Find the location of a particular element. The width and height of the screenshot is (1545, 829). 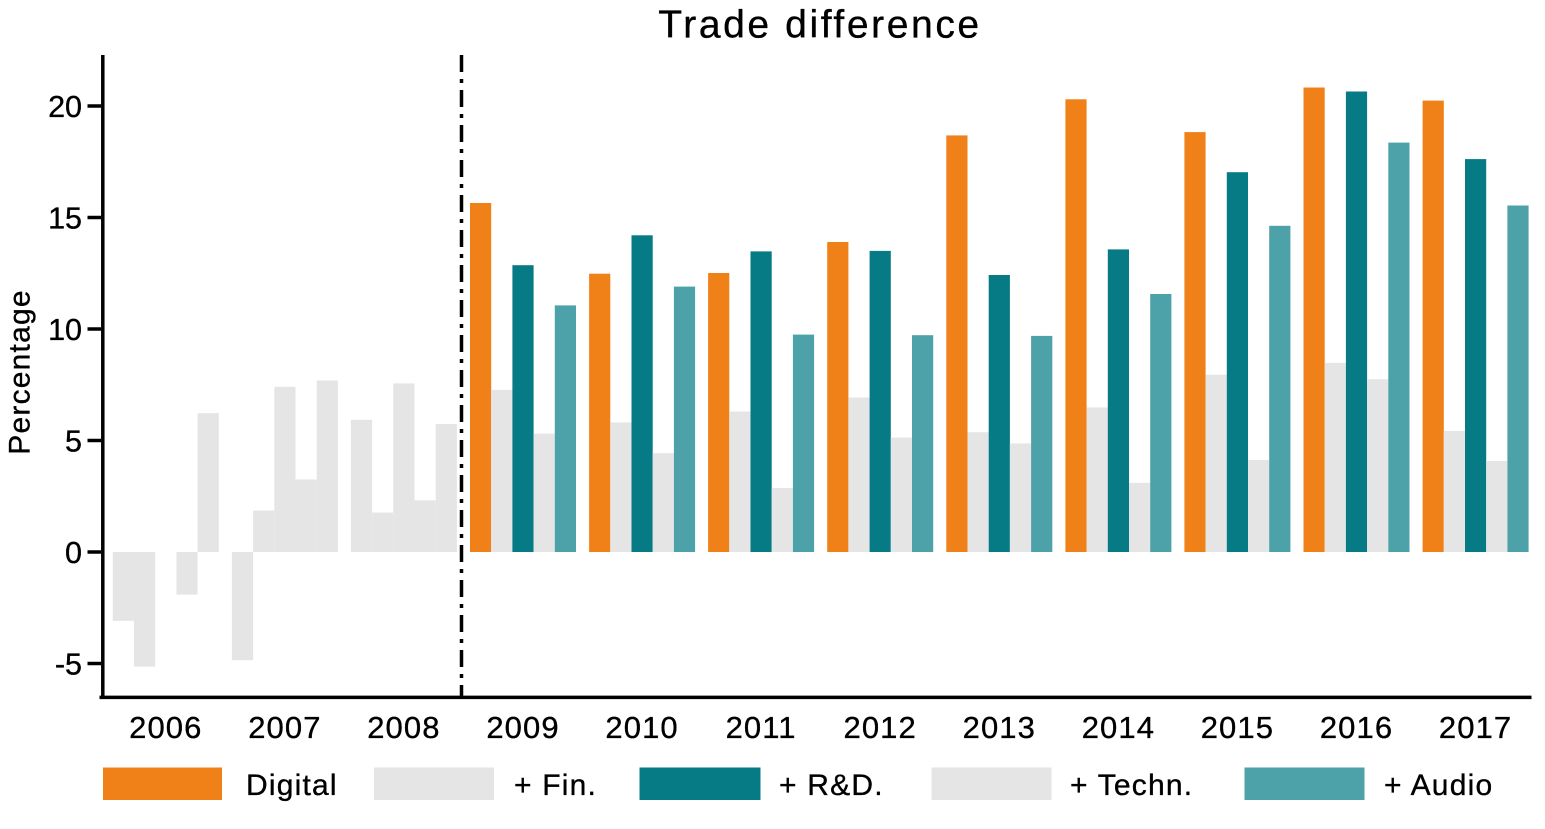

svg-text: 20 is located at coordinates (65, 107).